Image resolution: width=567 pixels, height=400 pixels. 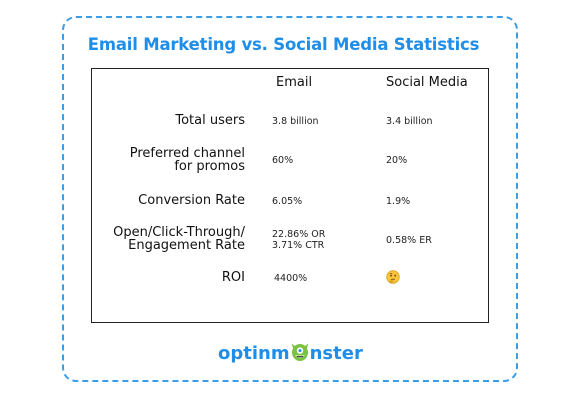 I want to click on optinmonster-logo: optinm nster, so click(x=290, y=353).